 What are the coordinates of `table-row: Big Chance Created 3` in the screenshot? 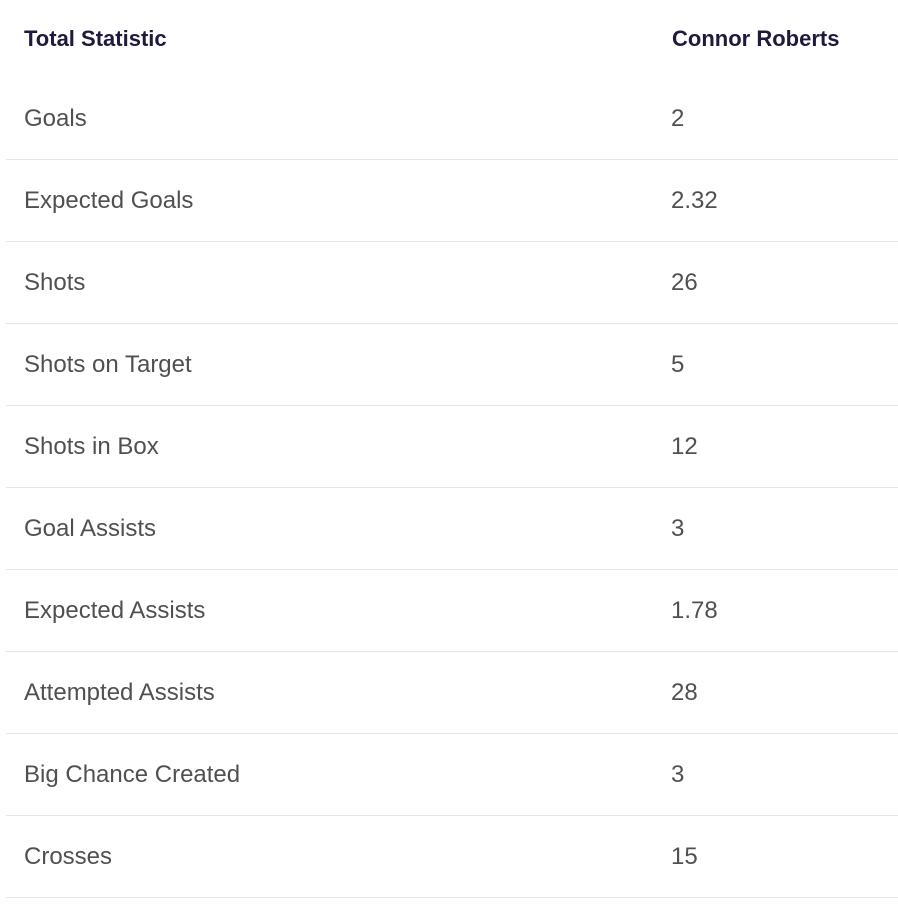 It's located at (452, 775).